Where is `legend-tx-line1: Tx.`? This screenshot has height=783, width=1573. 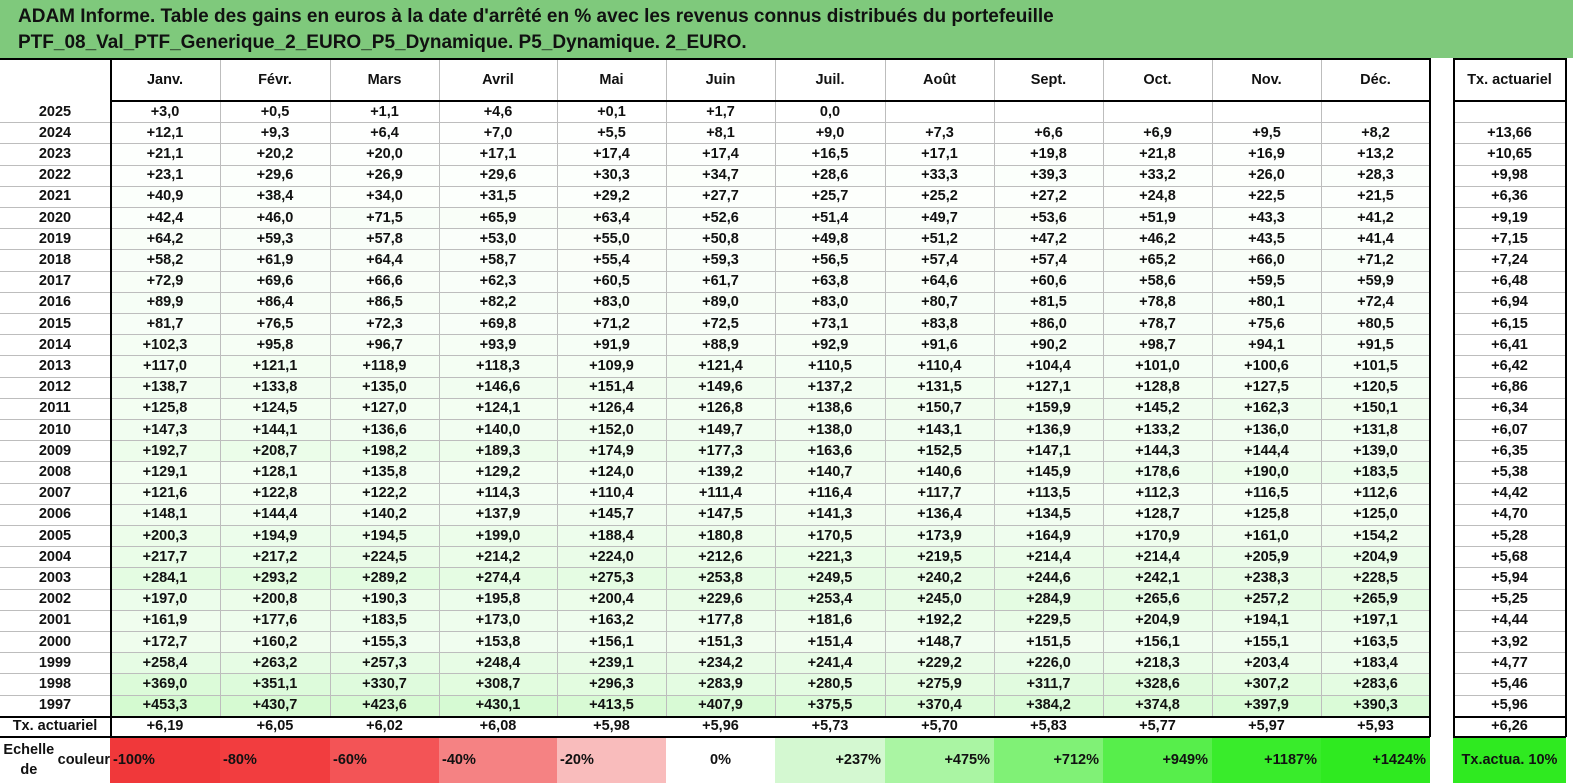
legend-tx-line1: Tx. is located at coordinates (1472, 760).